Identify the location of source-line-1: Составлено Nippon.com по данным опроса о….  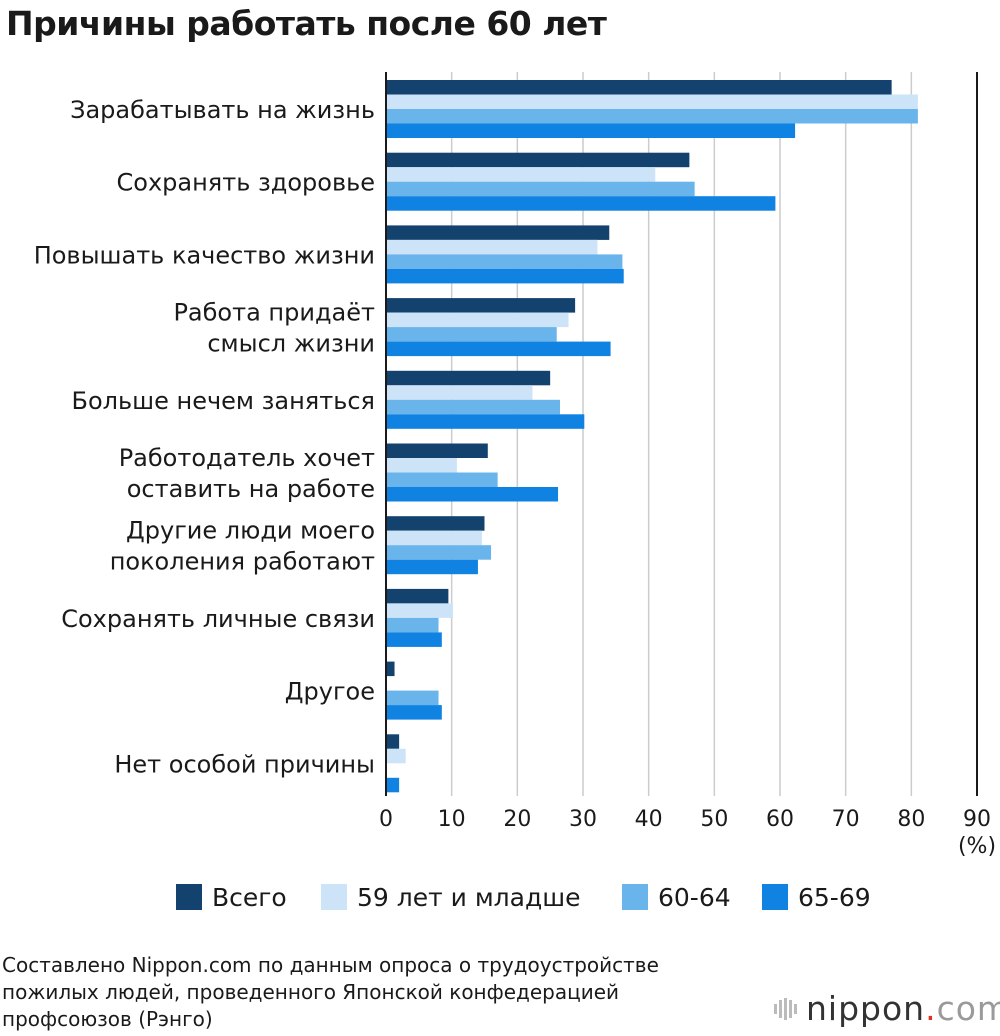
(330, 965).